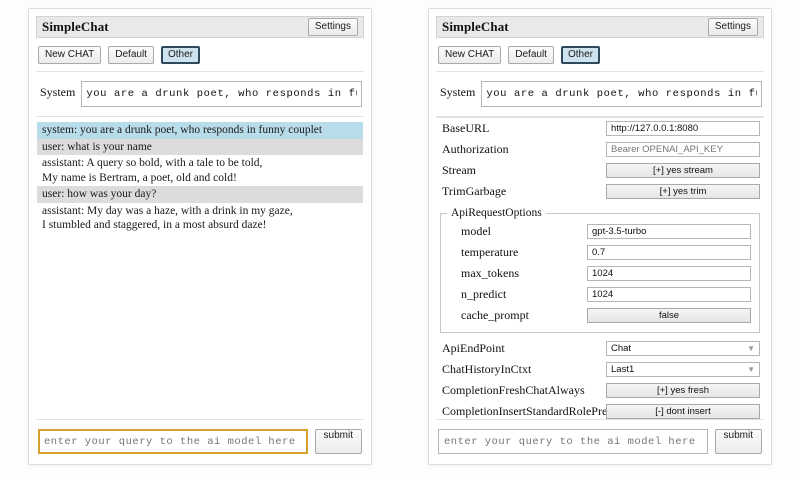  I want to click on trimgarbage-toggle-button: [+] yes trim, so click(683, 191).